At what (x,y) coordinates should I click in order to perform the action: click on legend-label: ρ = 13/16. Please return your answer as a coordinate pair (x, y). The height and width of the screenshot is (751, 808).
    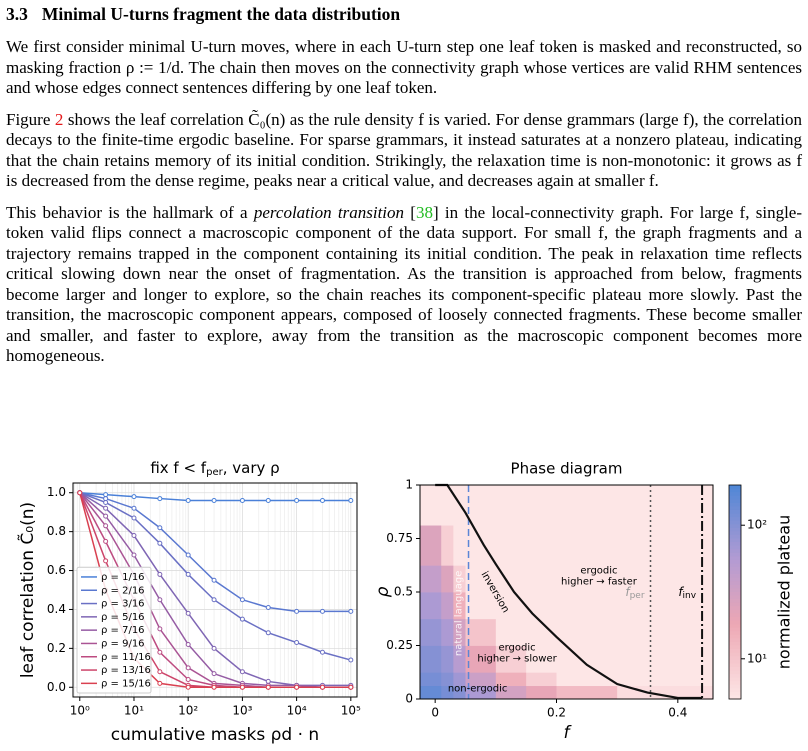
    Looking at the image, I should click on (126, 670).